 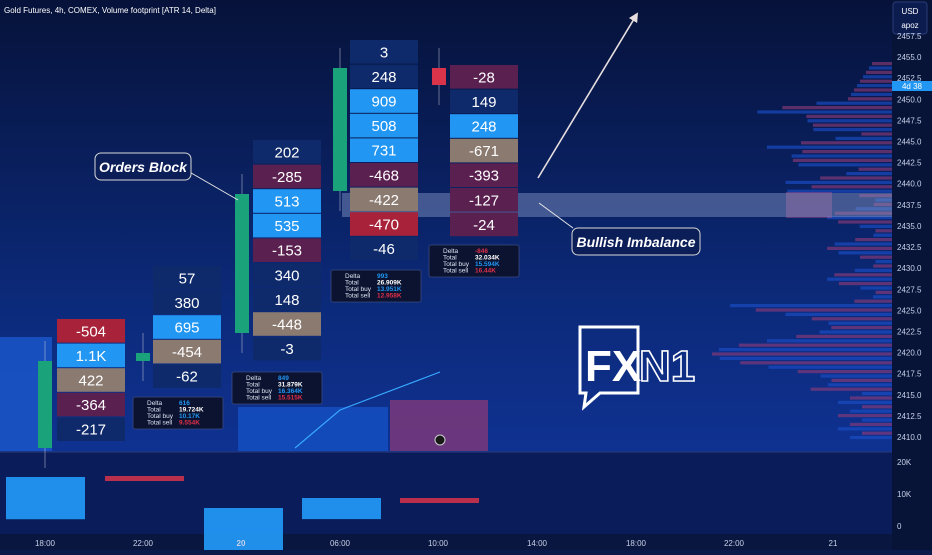 I want to click on footprint-cell-value: -393, so click(x=484, y=176).